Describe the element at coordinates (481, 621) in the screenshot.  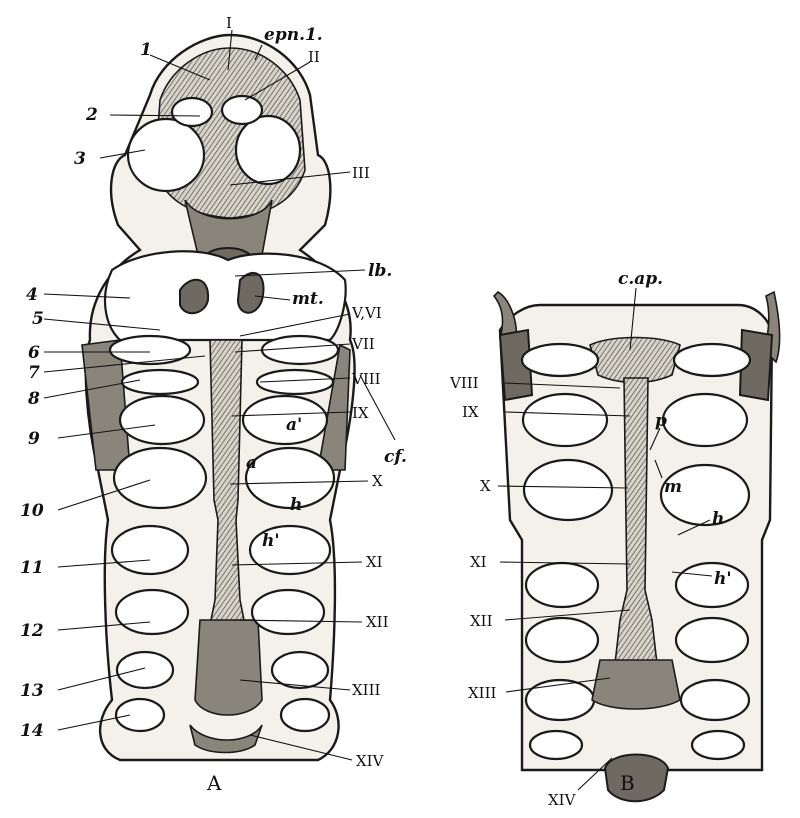
I see `label-b-XII: XII` at that location.